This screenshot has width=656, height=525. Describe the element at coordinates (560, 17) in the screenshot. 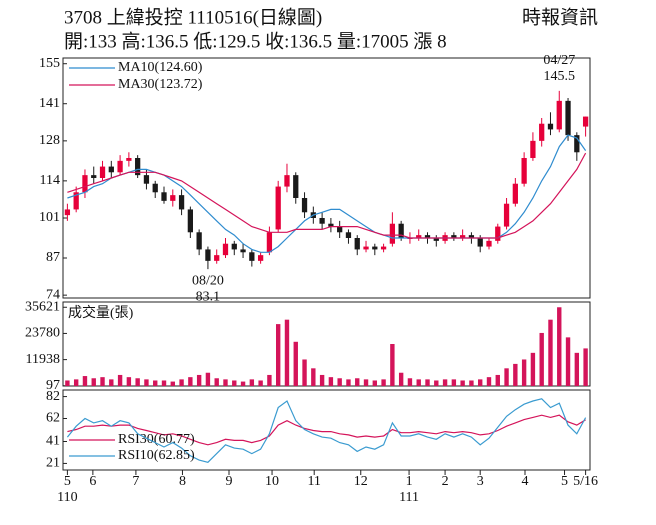

I see `source: 時報資訊` at that location.